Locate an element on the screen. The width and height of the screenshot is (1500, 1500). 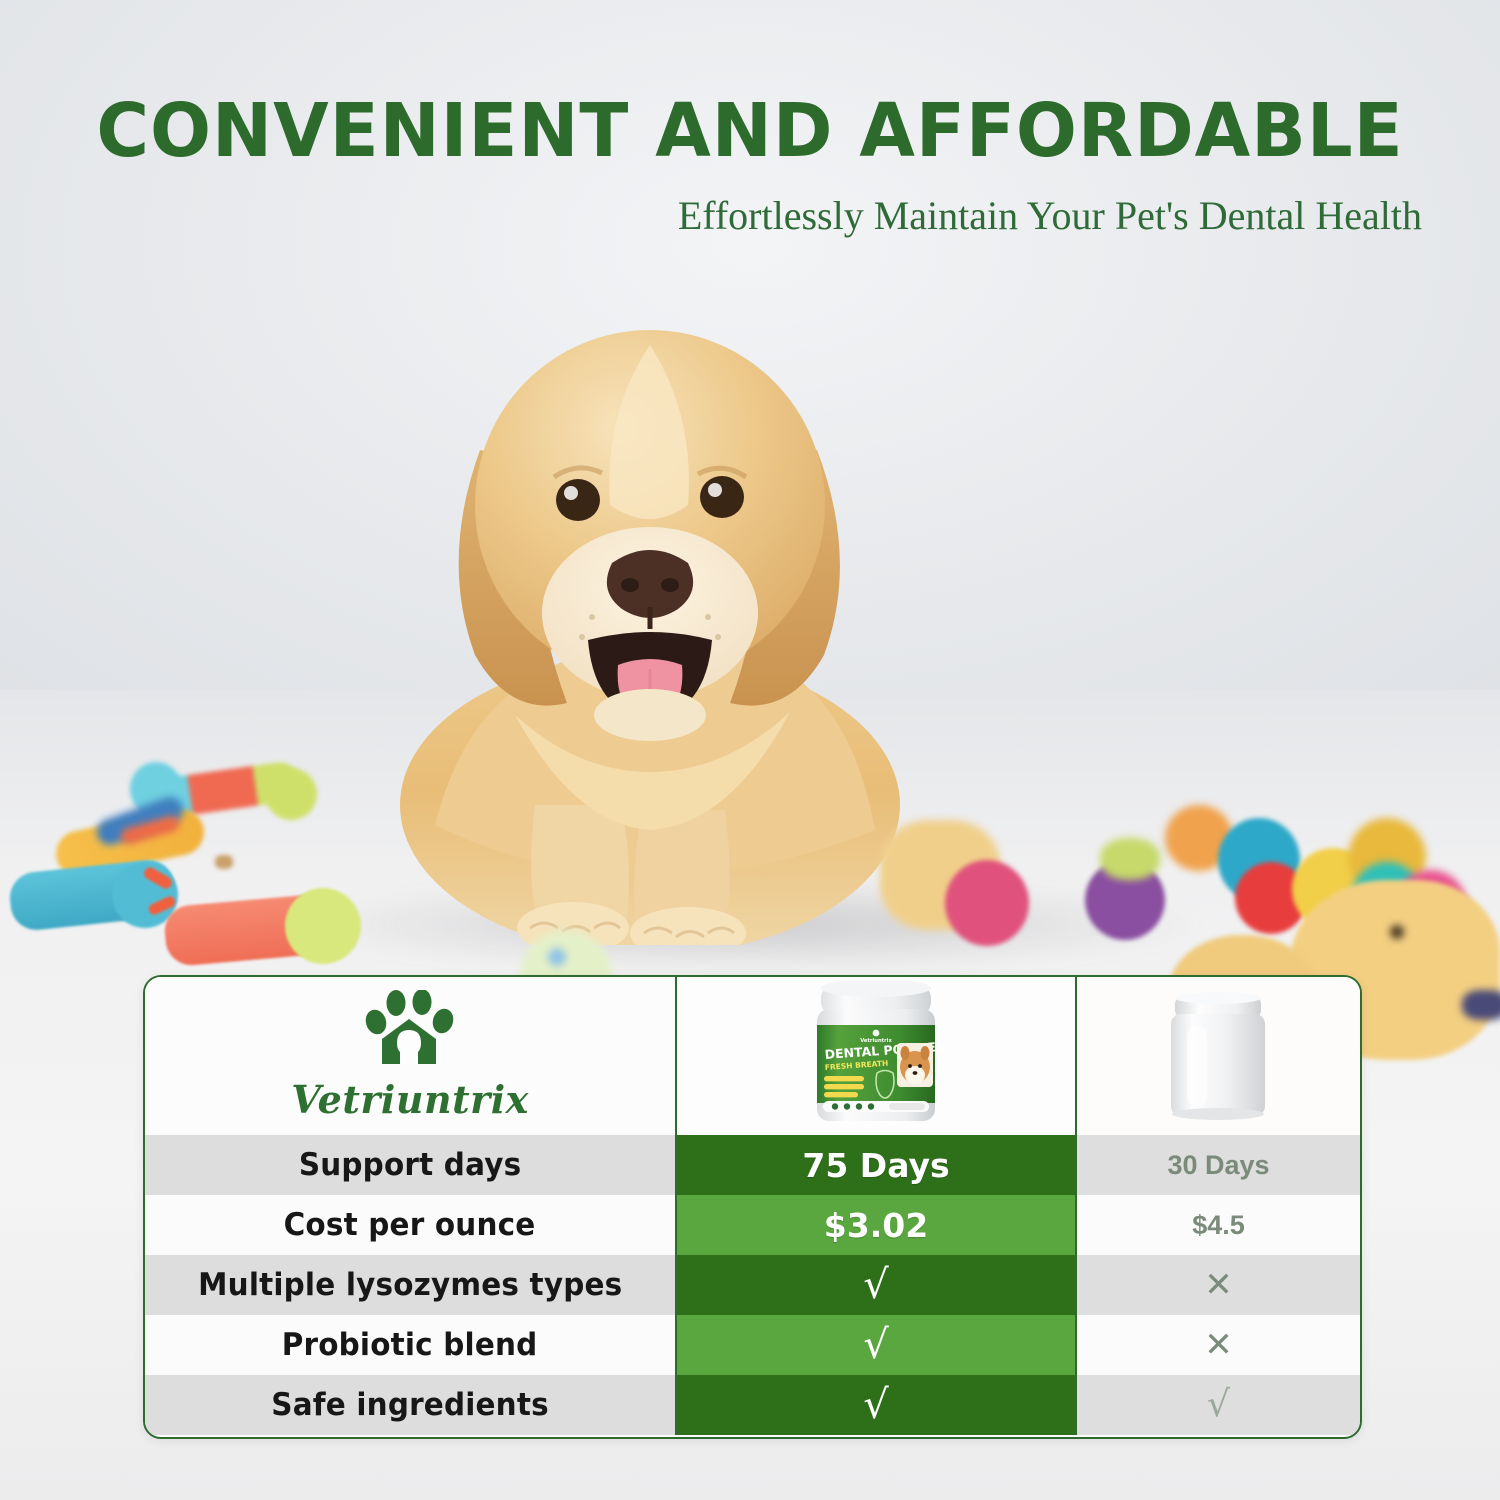
svg-text: Vetriuntrix is located at coordinates (876, 1041).